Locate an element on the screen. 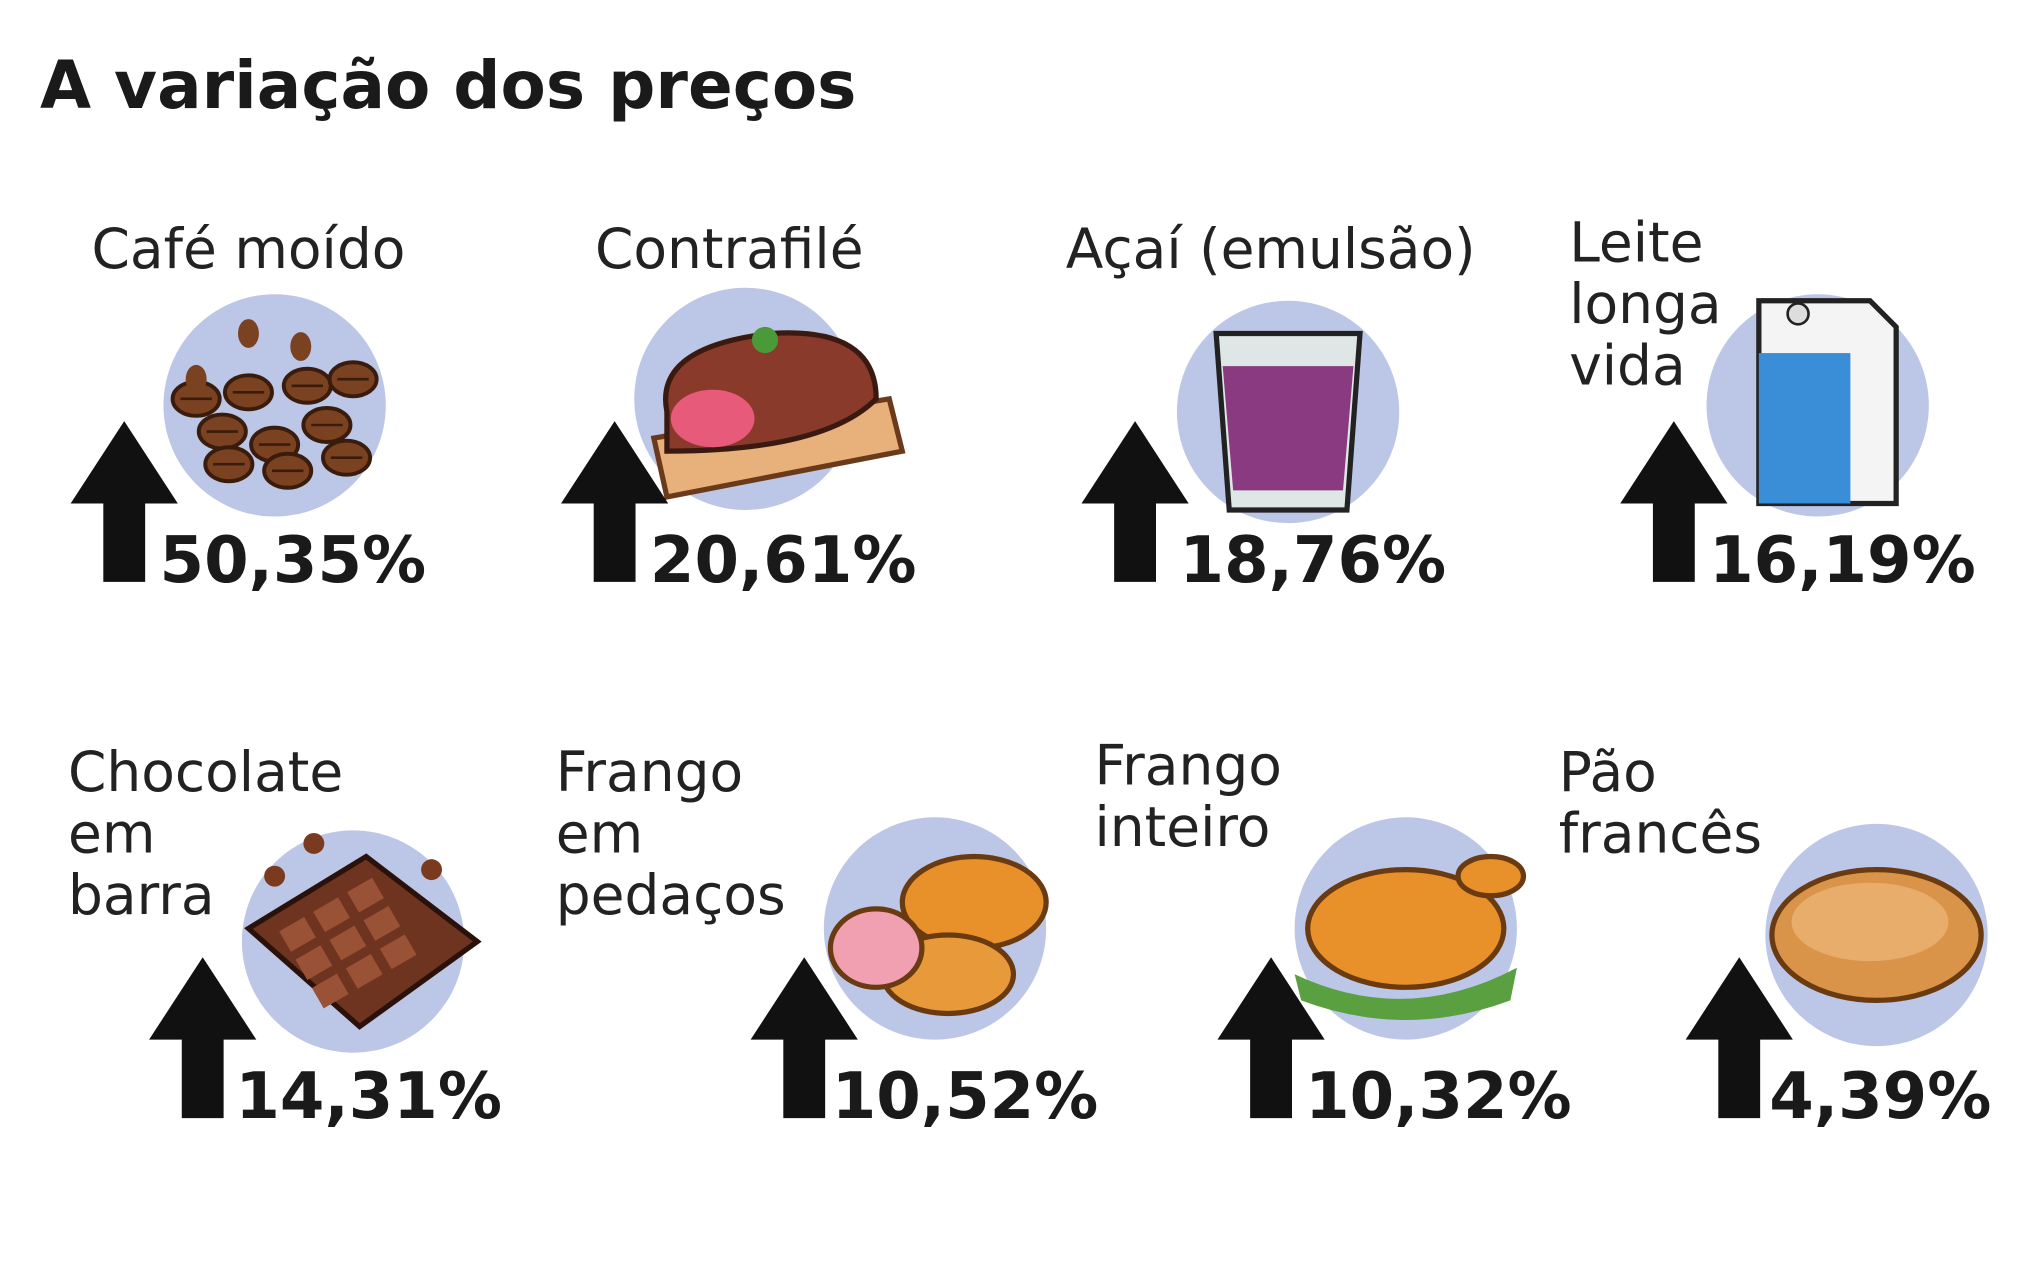 This screenshot has height=1276, width=2040. price-change: 10,32% is located at coordinates (1438, 1097).